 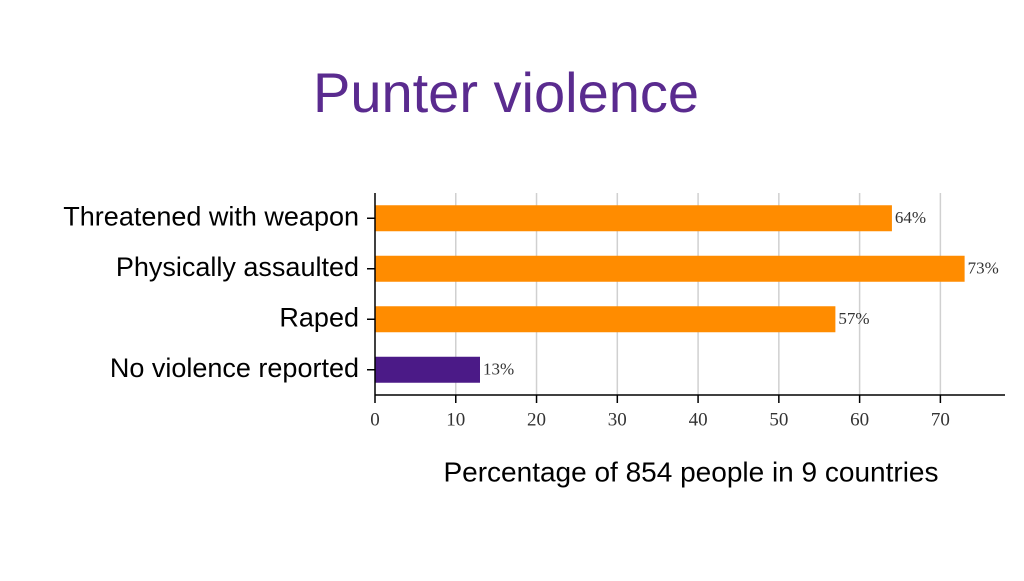 What do you see at coordinates (211, 216) in the screenshot?
I see `y-tick-label: Threatened with weapon` at bounding box center [211, 216].